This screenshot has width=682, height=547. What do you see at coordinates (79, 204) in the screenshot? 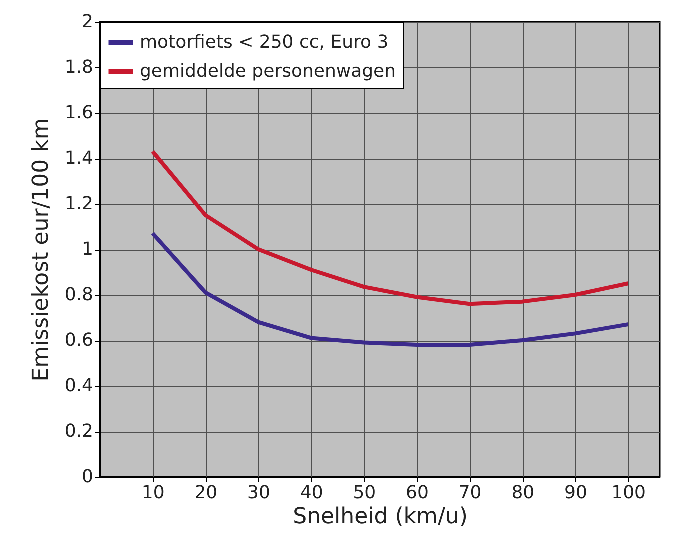
I see `y-tick-label: 1.2` at bounding box center [79, 204].